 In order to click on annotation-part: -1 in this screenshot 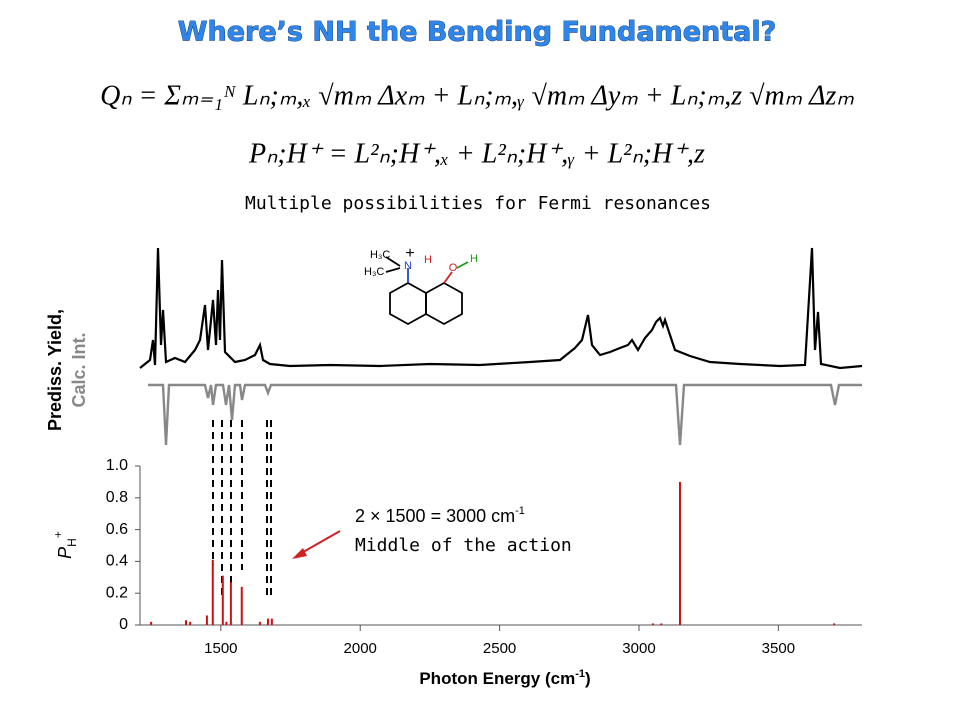, I will do `click(520, 511)`.